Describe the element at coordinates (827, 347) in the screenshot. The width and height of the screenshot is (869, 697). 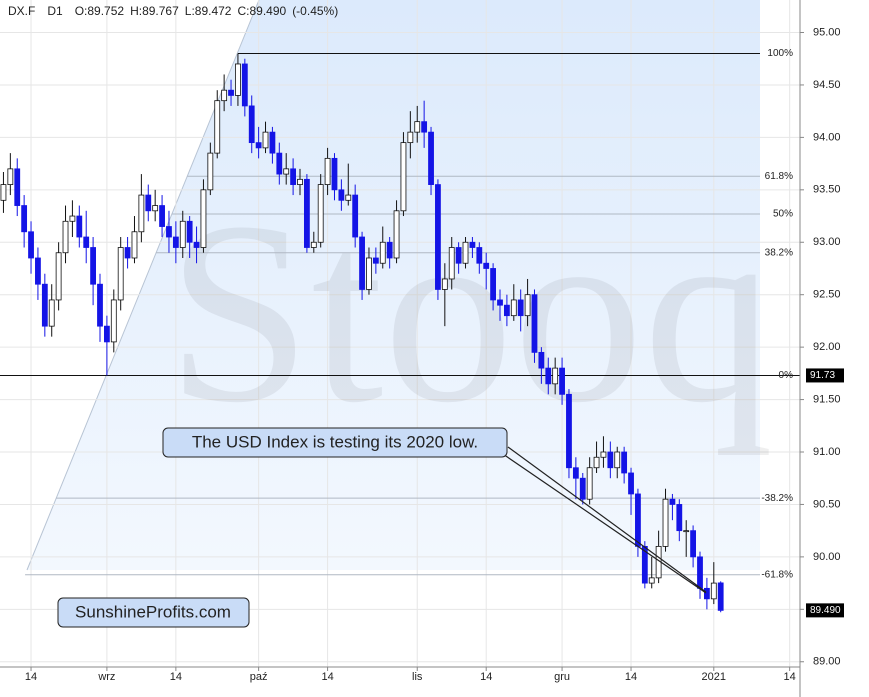
I see `y-tick-label: 92.00` at that location.